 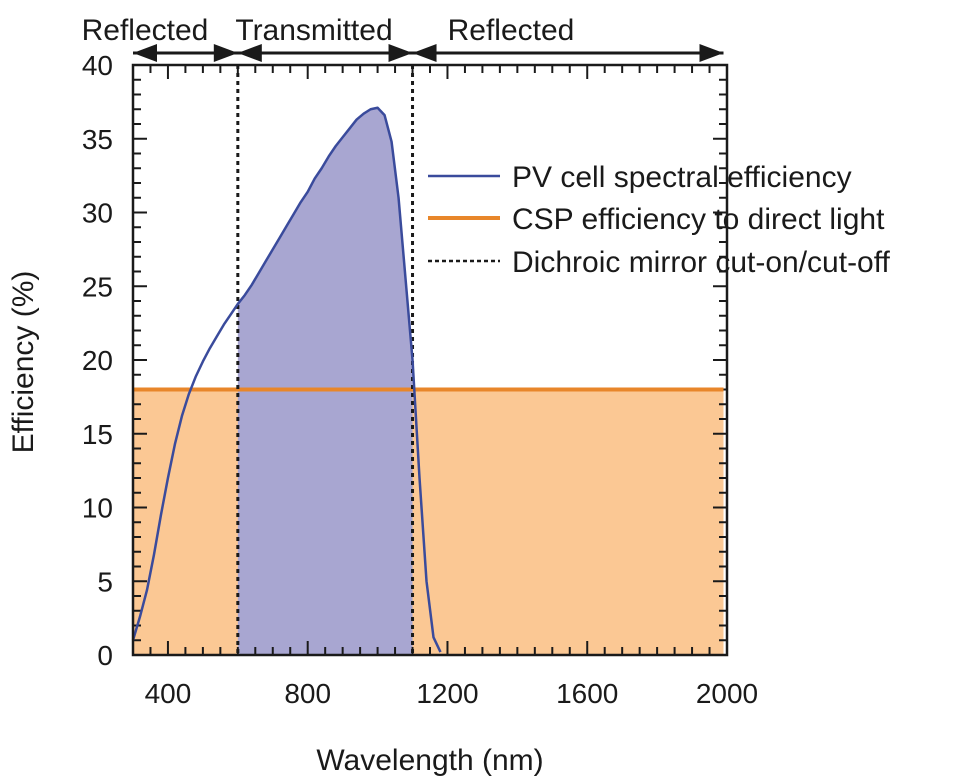 I want to click on y-tick-label: 10, so click(x=97, y=508).